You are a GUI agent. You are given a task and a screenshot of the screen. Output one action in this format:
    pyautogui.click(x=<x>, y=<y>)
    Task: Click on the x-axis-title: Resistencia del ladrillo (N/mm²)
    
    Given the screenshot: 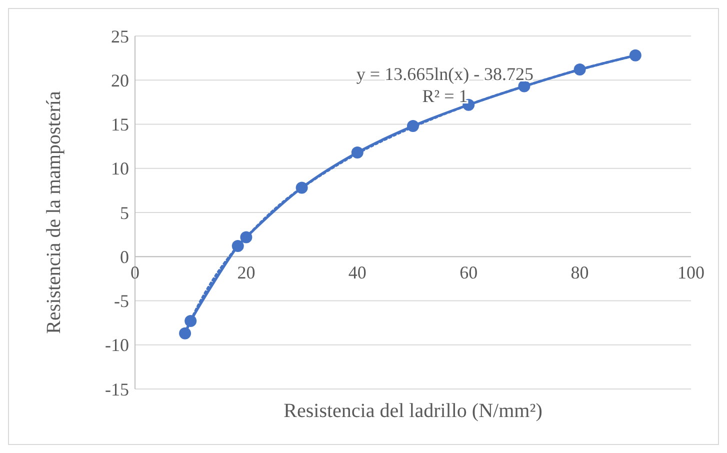 What is the action you would take?
    pyautogui.click(x=413, y=411)
    